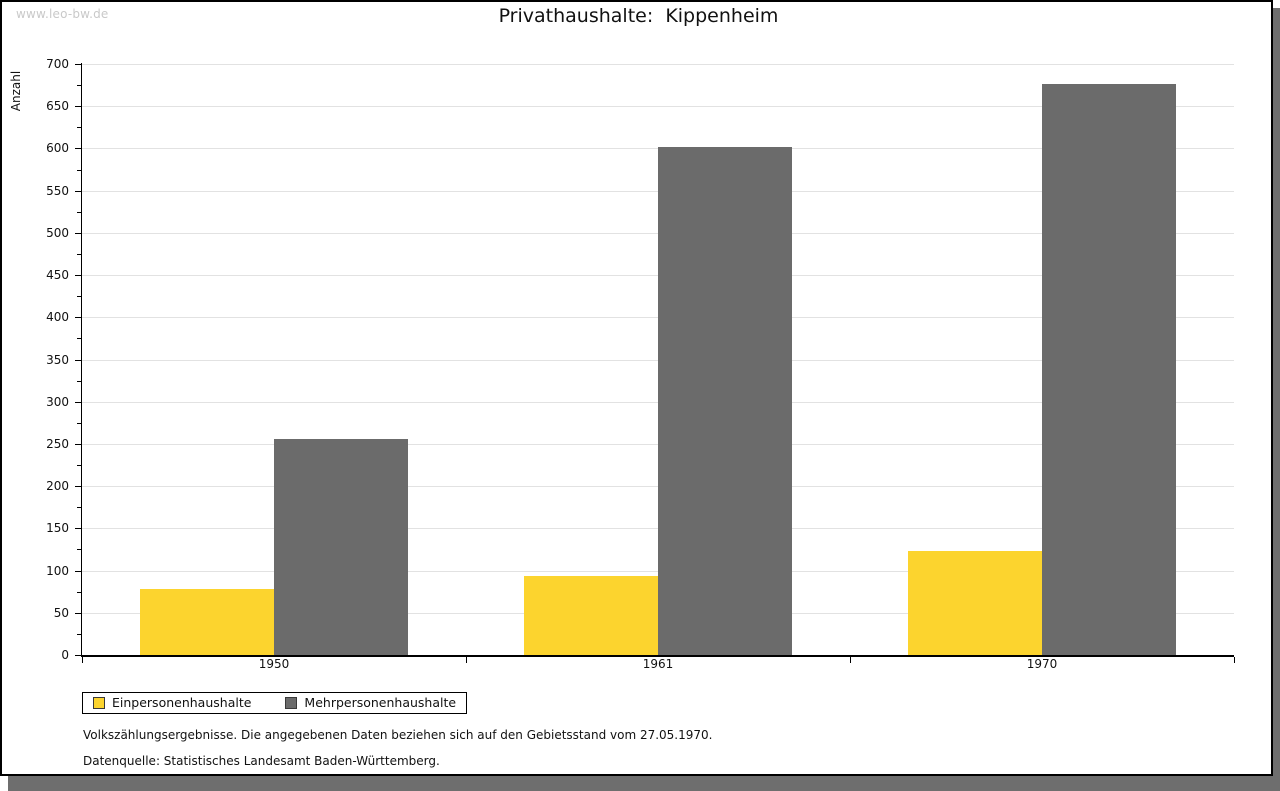 This screenshot has height=791, width=1280. I want to click on y-axis-tick-label: 0, so click(65, 655).